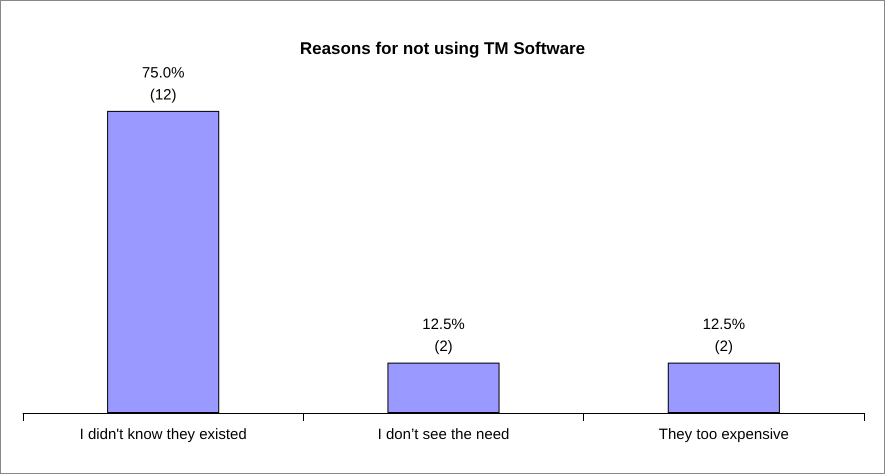 Image resolution: width=885 pixels, height=474 pixels. I want to click on data-label: 75.0% (12), so click(163, 84).